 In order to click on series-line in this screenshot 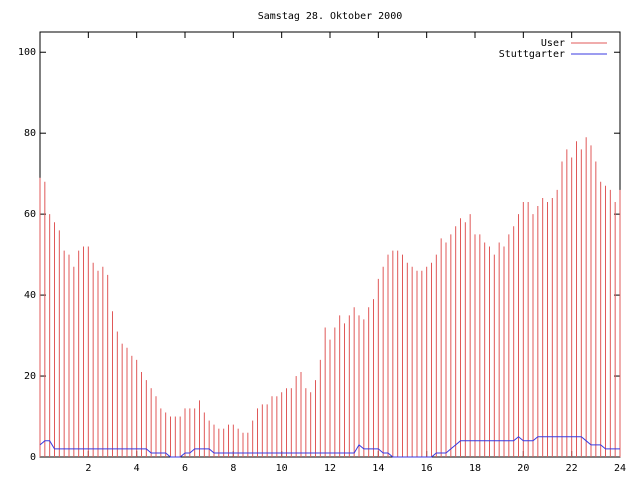, I will do `click(329, 447)`.